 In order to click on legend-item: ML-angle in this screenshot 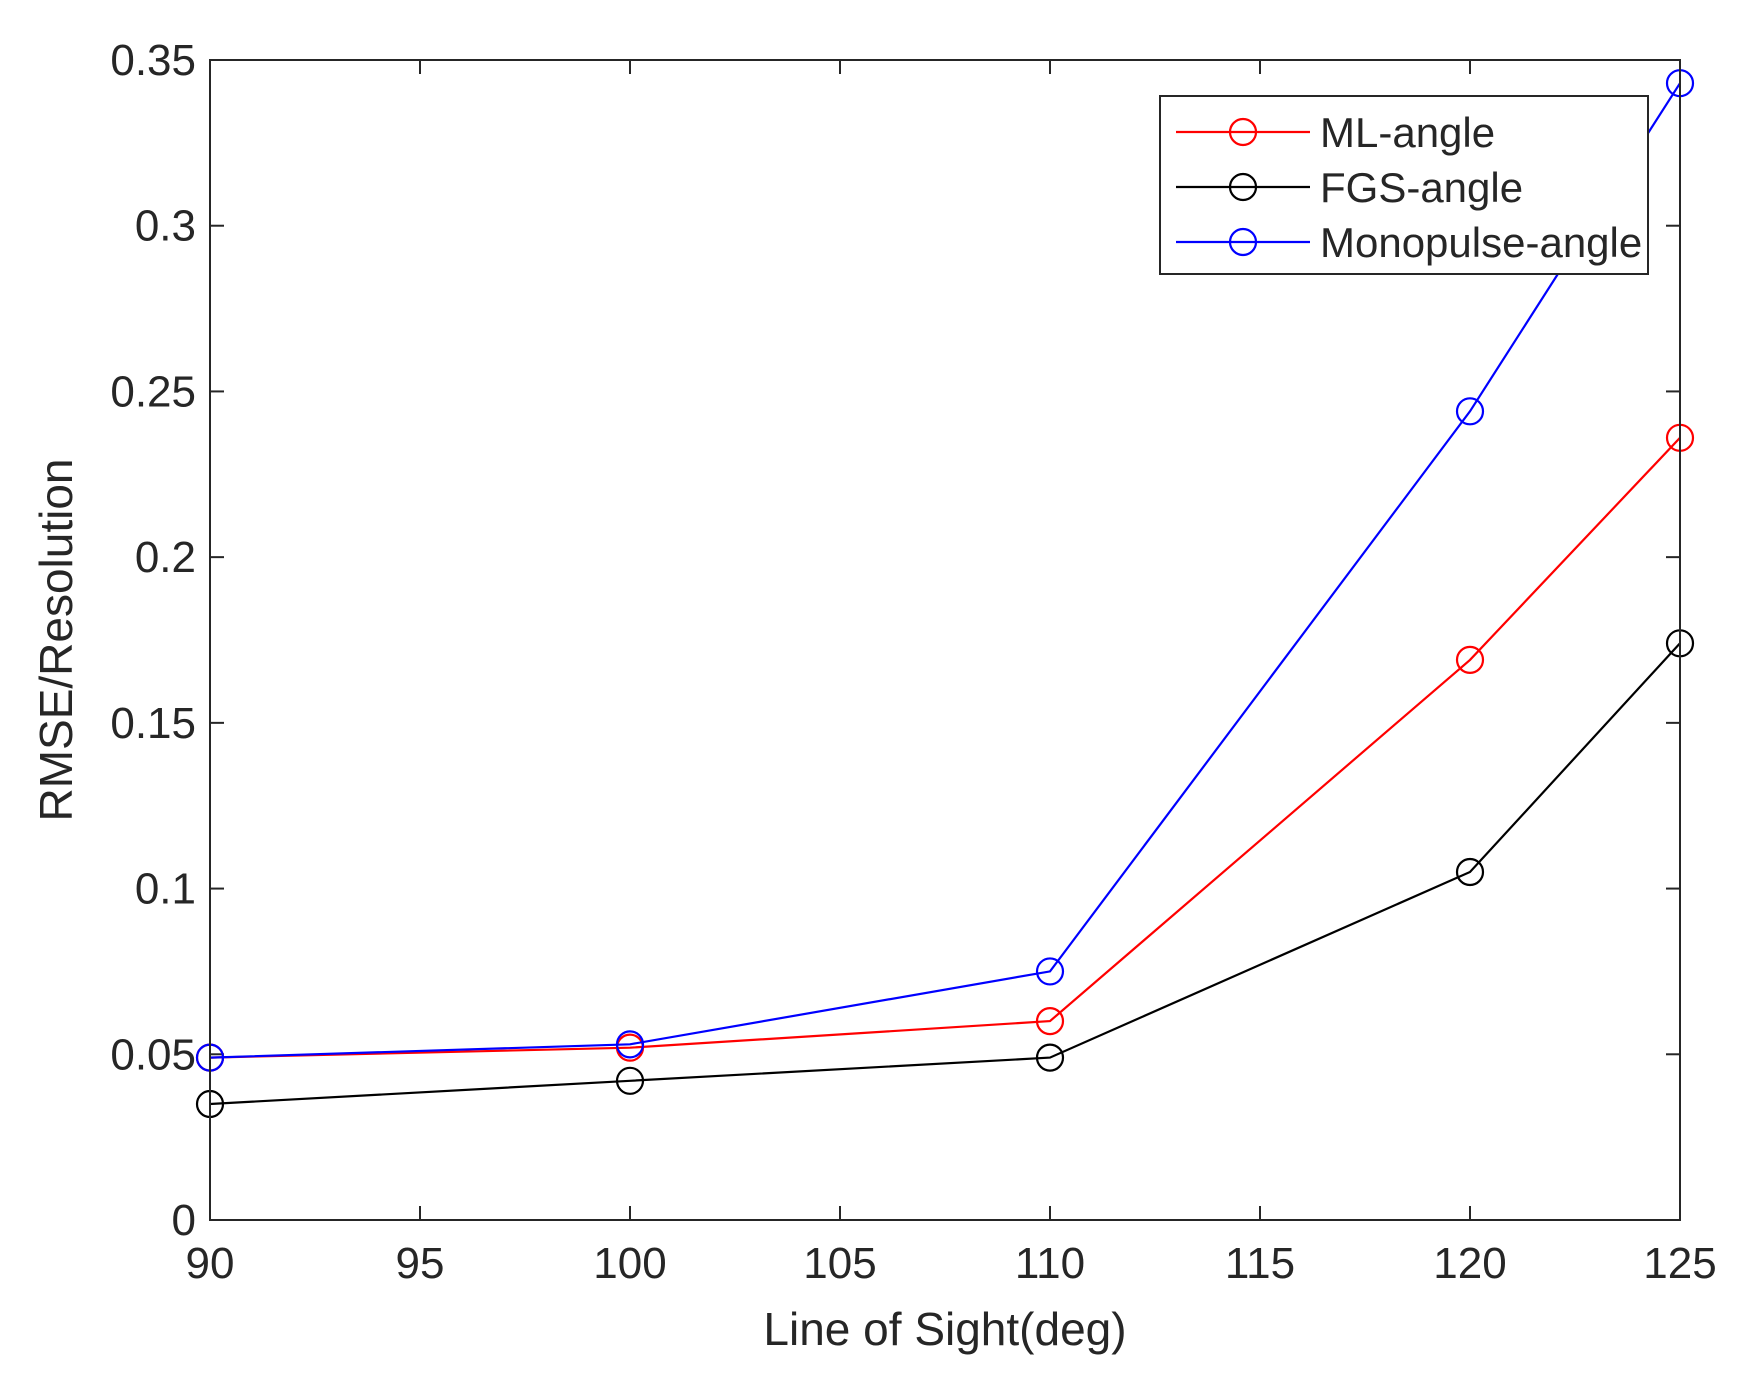, I will do `click(1335, 132)`.